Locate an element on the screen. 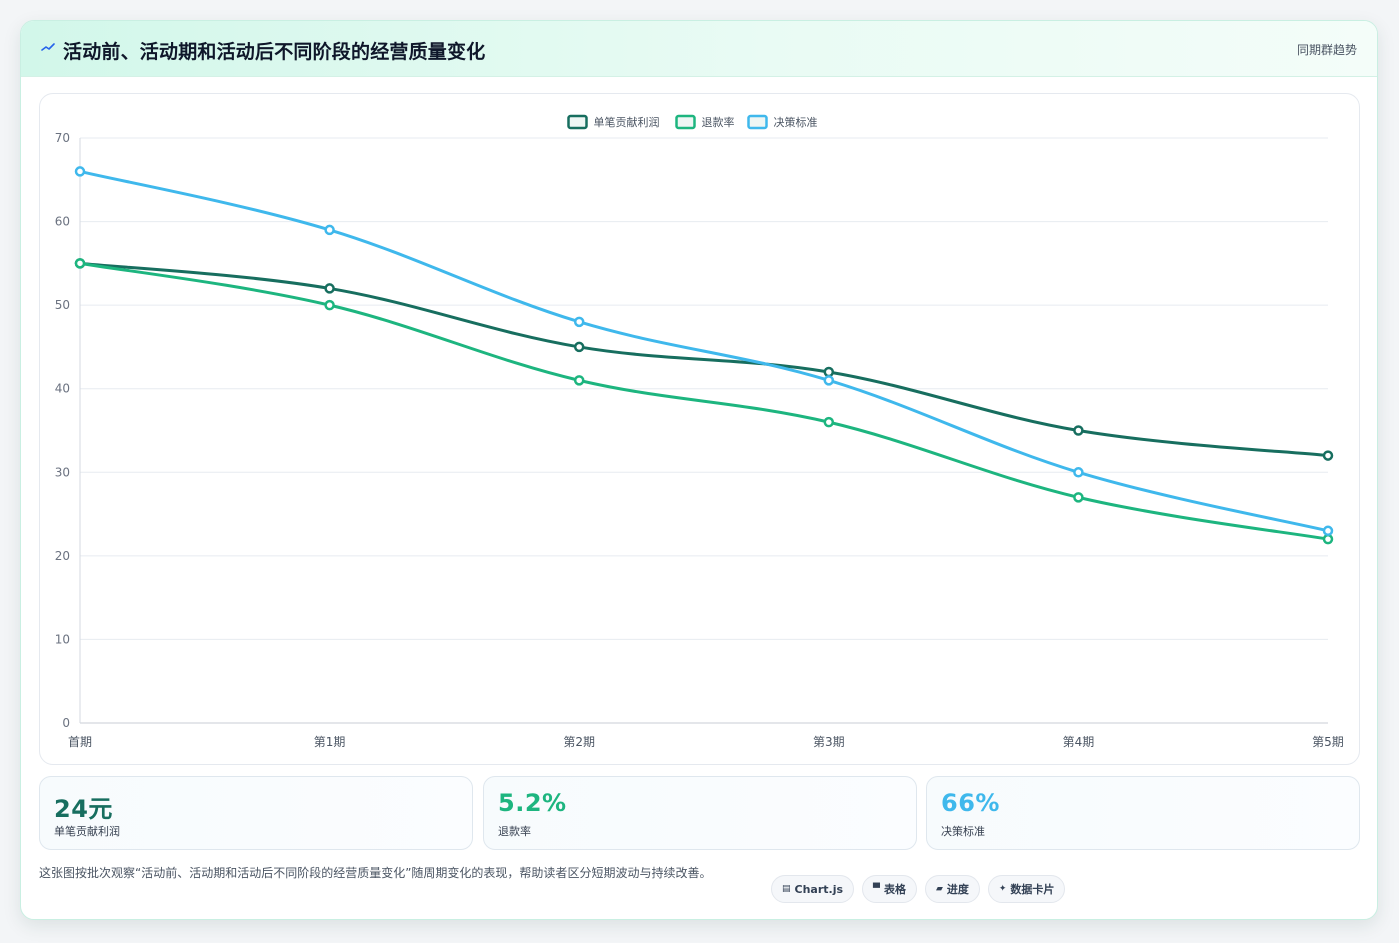 This screenshot has height=943, width=1399. card-header: 活动前、活动期和活动后不同阶段的经营质量变化 同期群趋势 is located at coordinates (699, 49).